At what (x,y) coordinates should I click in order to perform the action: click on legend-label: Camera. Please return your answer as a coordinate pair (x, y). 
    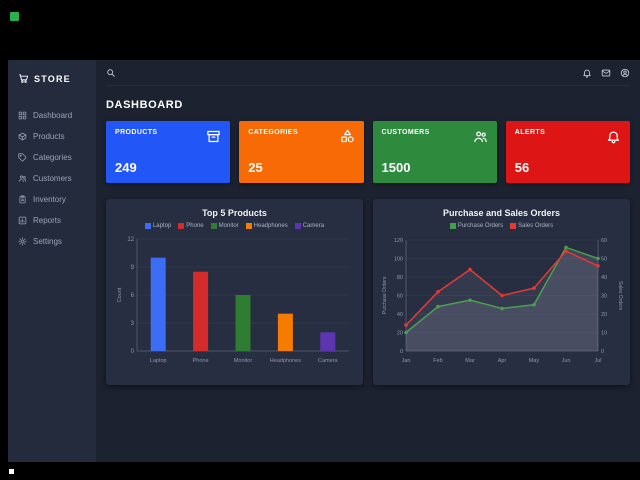
    Looking at the image, I should click on (313, 226).